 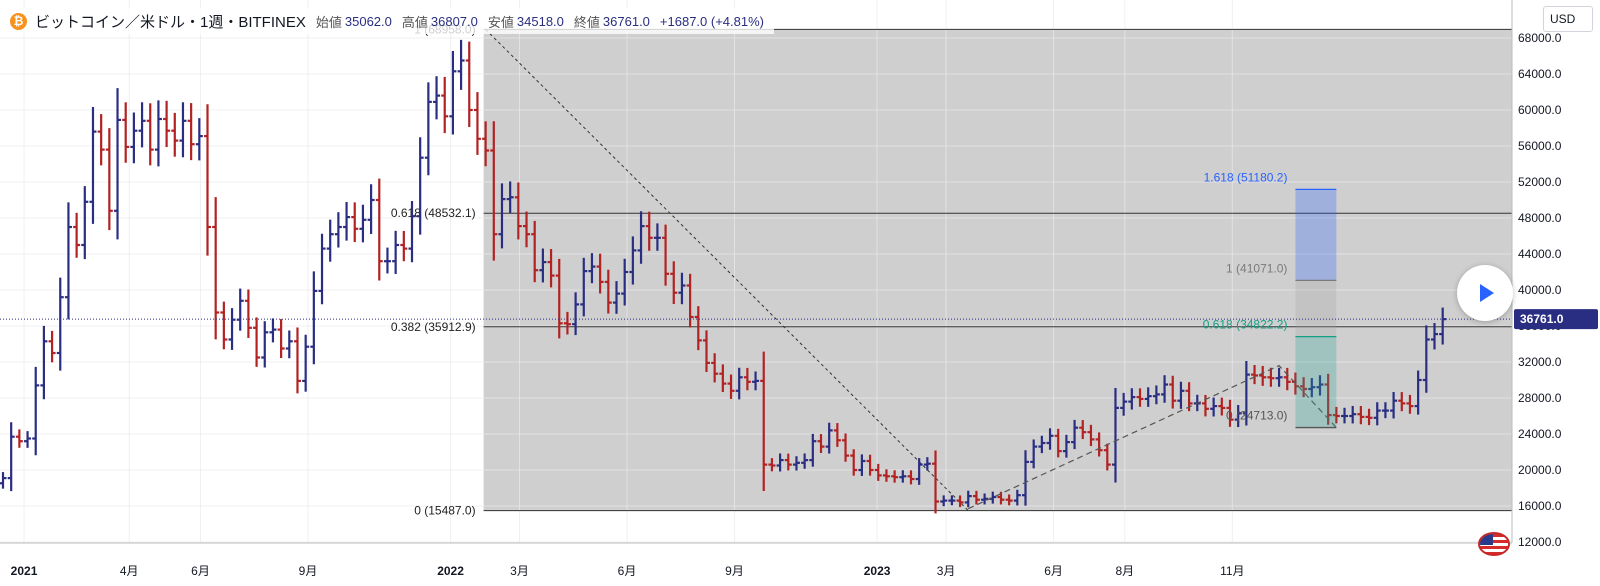 I want to click on x-tick-label: 2021, so click(x=24, y=571).